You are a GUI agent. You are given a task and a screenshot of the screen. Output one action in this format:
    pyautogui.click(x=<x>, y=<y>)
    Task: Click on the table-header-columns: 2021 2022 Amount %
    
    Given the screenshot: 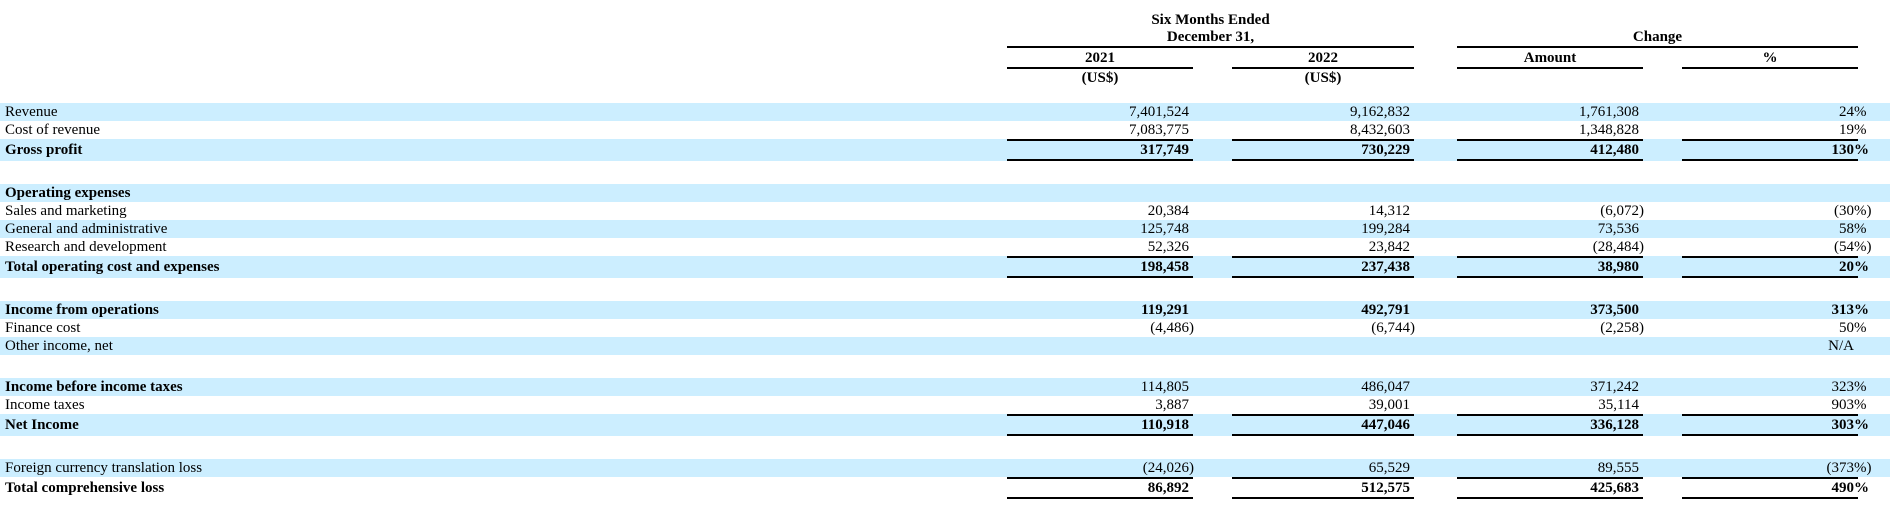 What is the action you would take?
    pyautogui.click(x=949, y=59)
    